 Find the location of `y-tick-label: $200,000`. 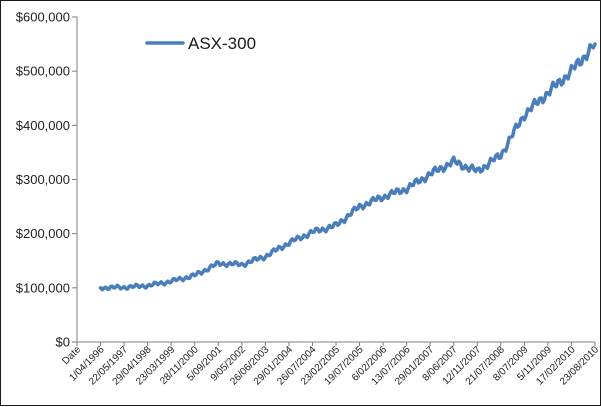

y-tick-label: $200,000 is located at coordinates (43, 233).